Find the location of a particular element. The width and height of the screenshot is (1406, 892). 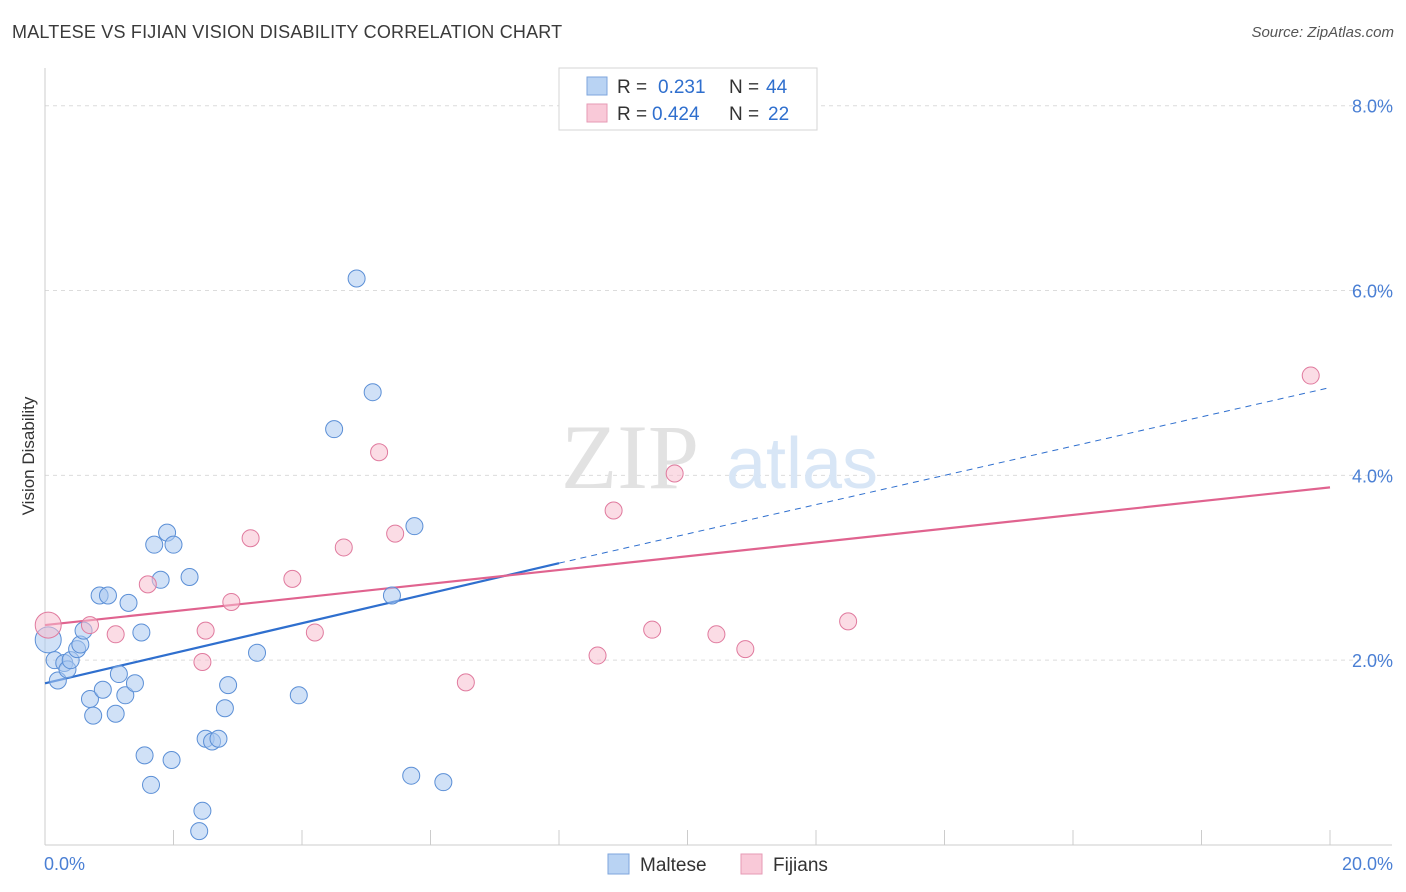

source-credit: Source: ZipAtlas.com is located at coordinates (1322, 32).